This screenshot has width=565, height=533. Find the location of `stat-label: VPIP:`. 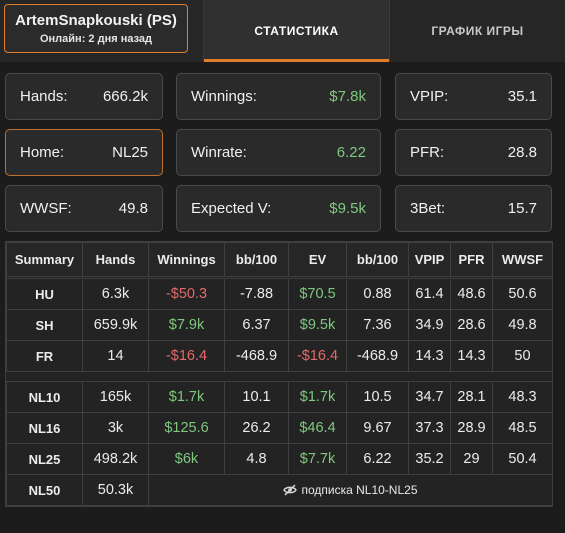

stat-label: VPIP: is located at coordinates (429, 96).